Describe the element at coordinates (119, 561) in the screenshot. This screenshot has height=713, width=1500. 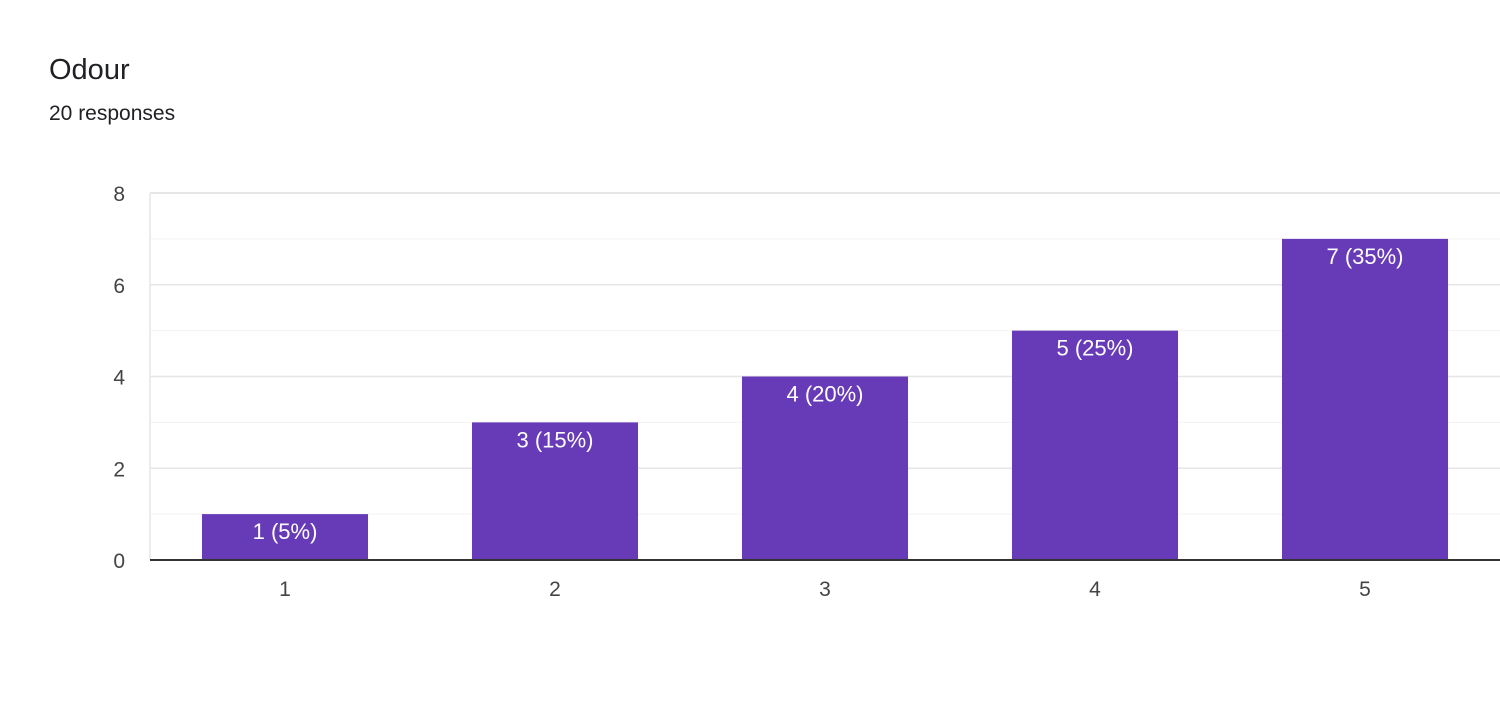
I see `y-tick-label: 0` at that location.